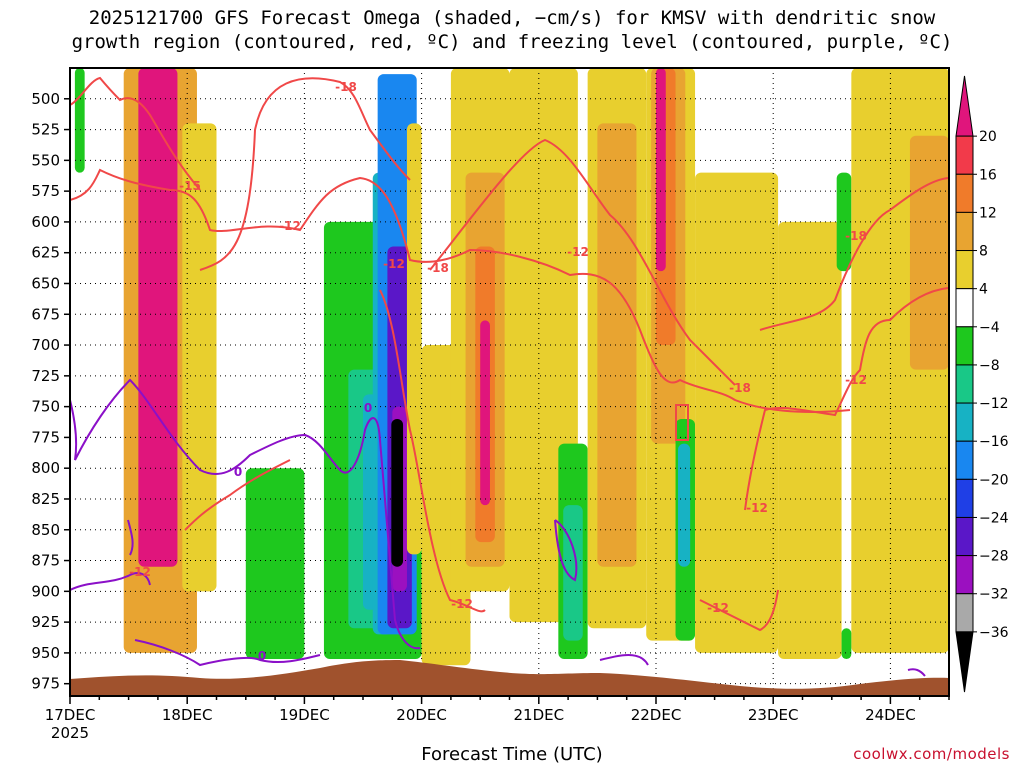  Describe the element at coordinates (421, 715) in the screenshot. I see `x-tick-label: 20DEC` at that location.